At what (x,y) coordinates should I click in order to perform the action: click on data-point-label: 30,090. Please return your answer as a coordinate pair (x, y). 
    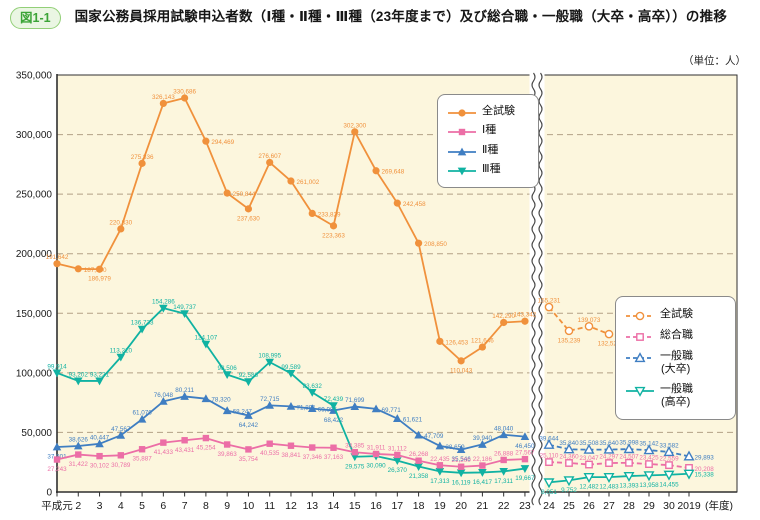
    Looking at the image, I should click on (376, 466).